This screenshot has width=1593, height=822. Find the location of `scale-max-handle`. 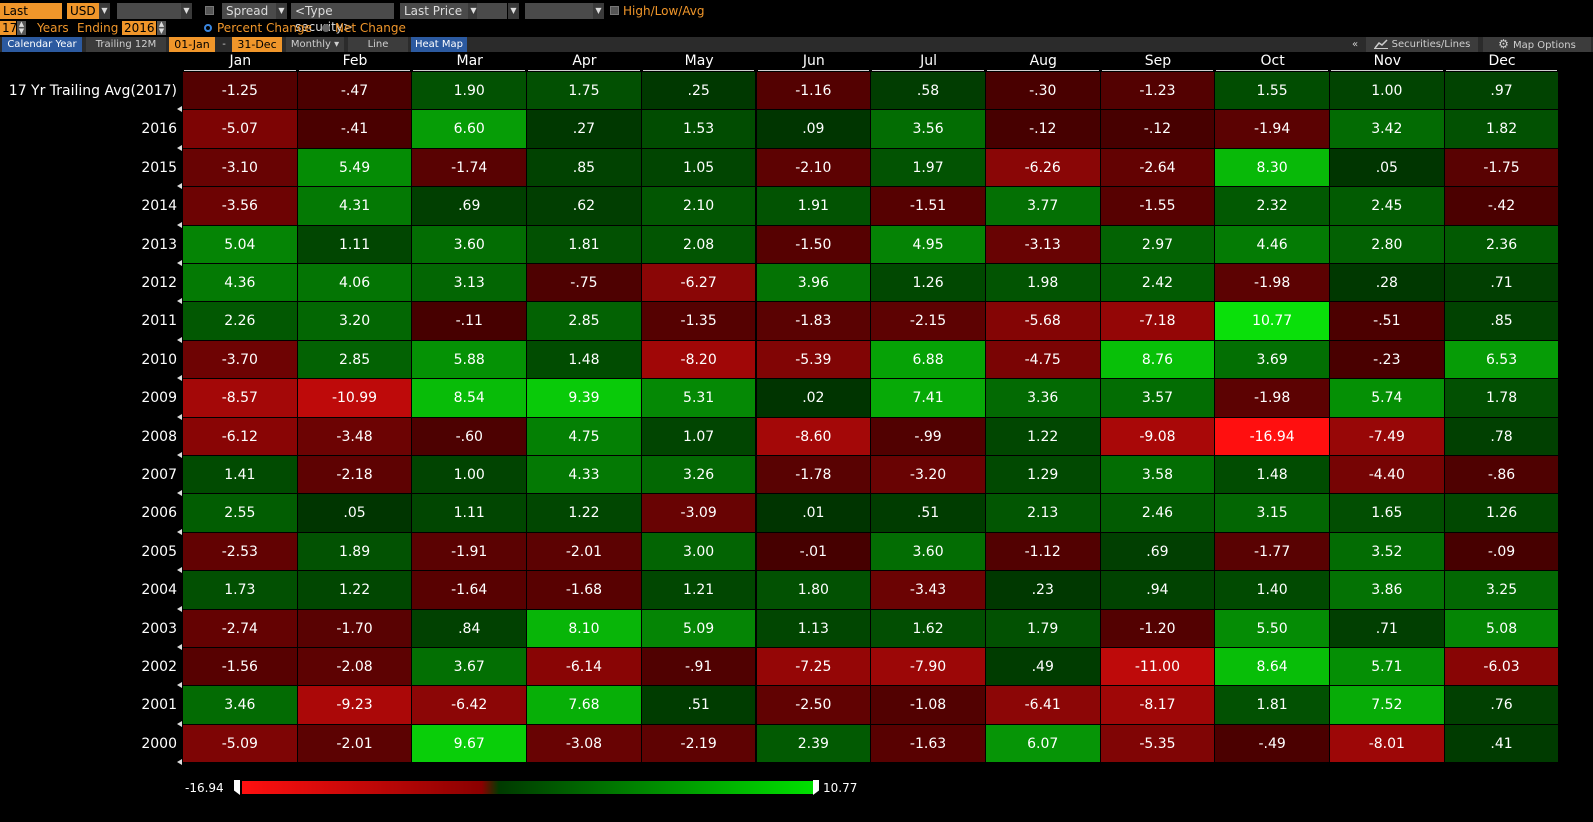

scale-max-handle is located at coordinates (816, 787).